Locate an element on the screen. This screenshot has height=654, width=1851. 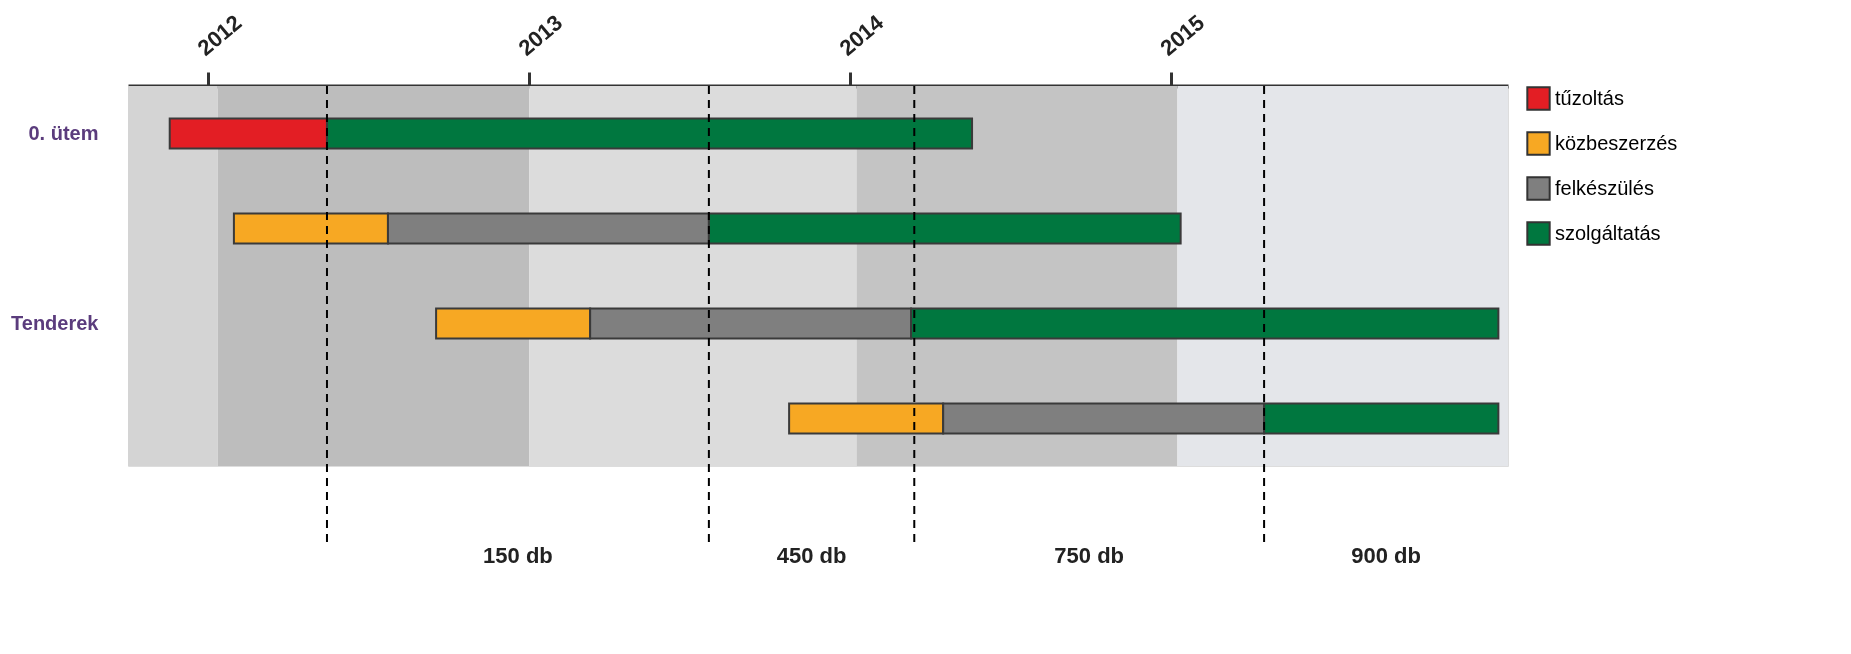
text: 750 db is located at coordinates (1089, 555).